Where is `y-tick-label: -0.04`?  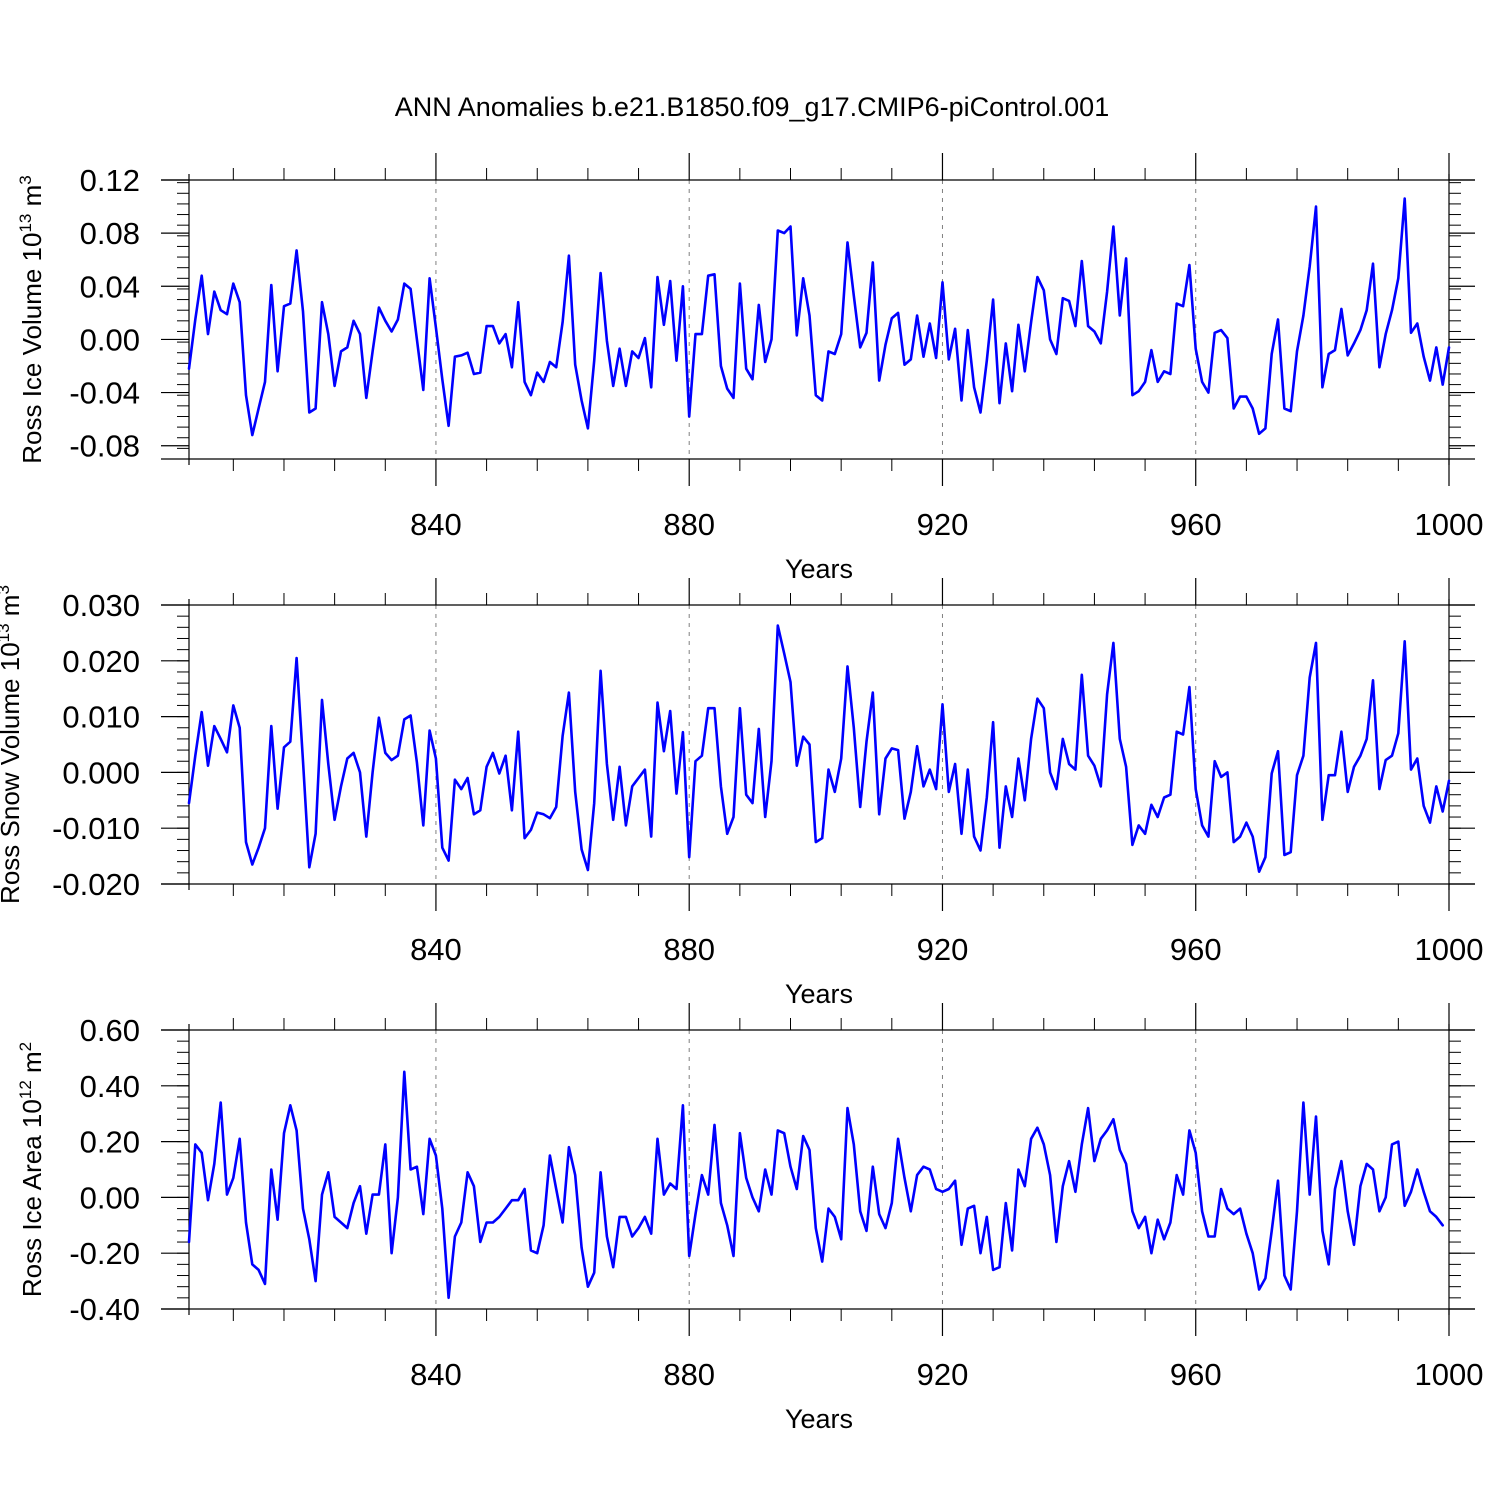
y-tick-label: -0.04 is located at coordinates (104, 393).